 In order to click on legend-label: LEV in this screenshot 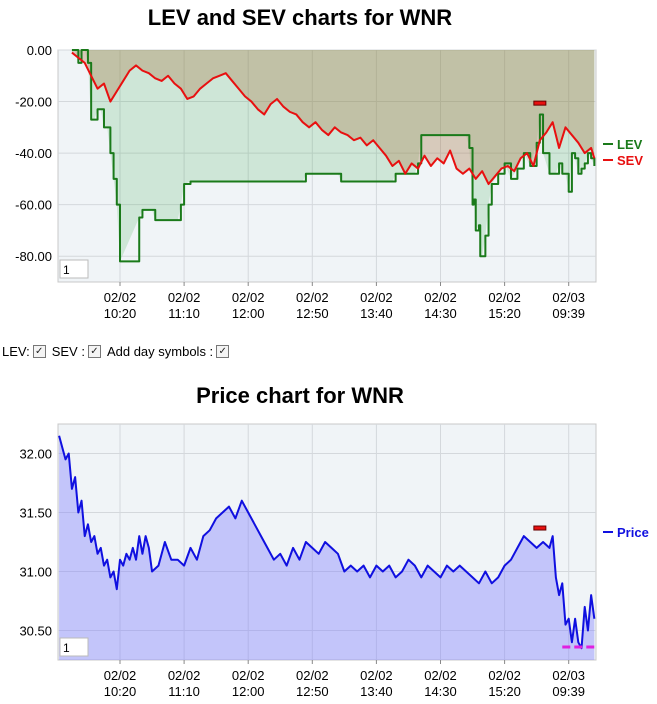, I will do `click(630, 144)`.